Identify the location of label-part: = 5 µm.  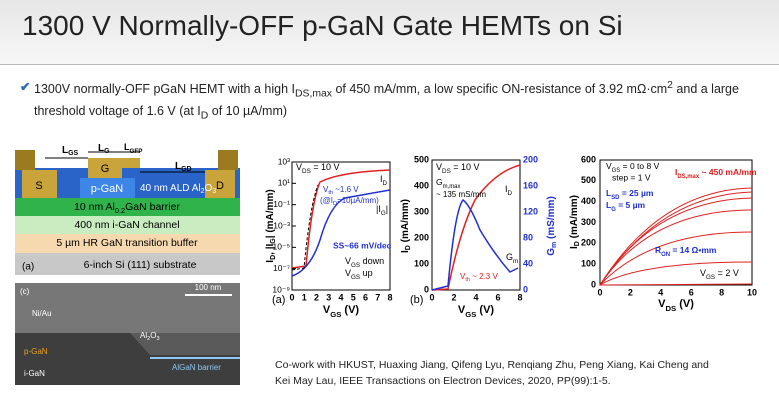
(631, 205).